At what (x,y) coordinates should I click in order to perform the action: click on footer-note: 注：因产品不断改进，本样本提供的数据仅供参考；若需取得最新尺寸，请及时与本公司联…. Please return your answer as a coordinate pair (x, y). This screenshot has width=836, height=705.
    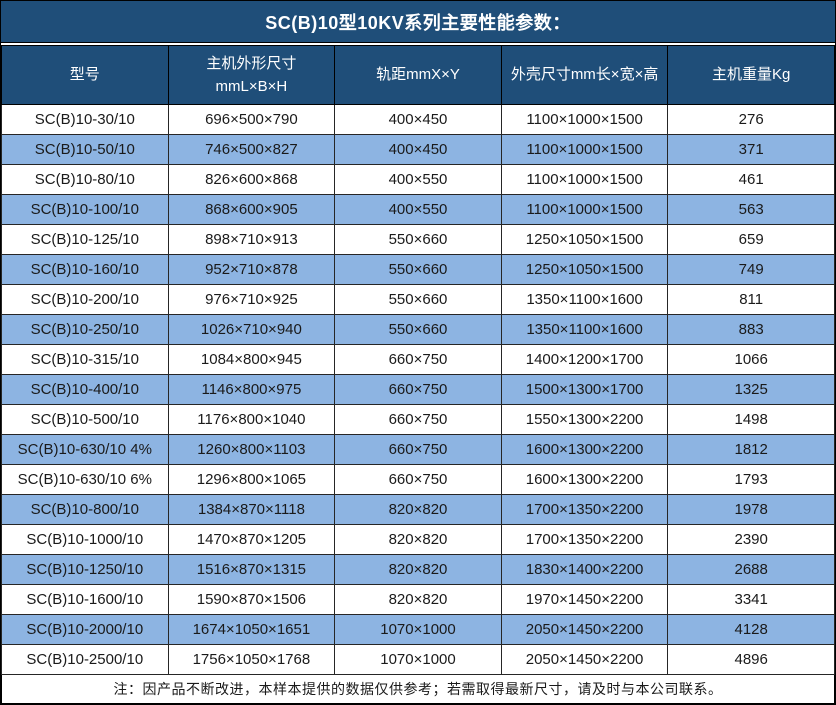
    Looking at the image, I should click on (418, 689).